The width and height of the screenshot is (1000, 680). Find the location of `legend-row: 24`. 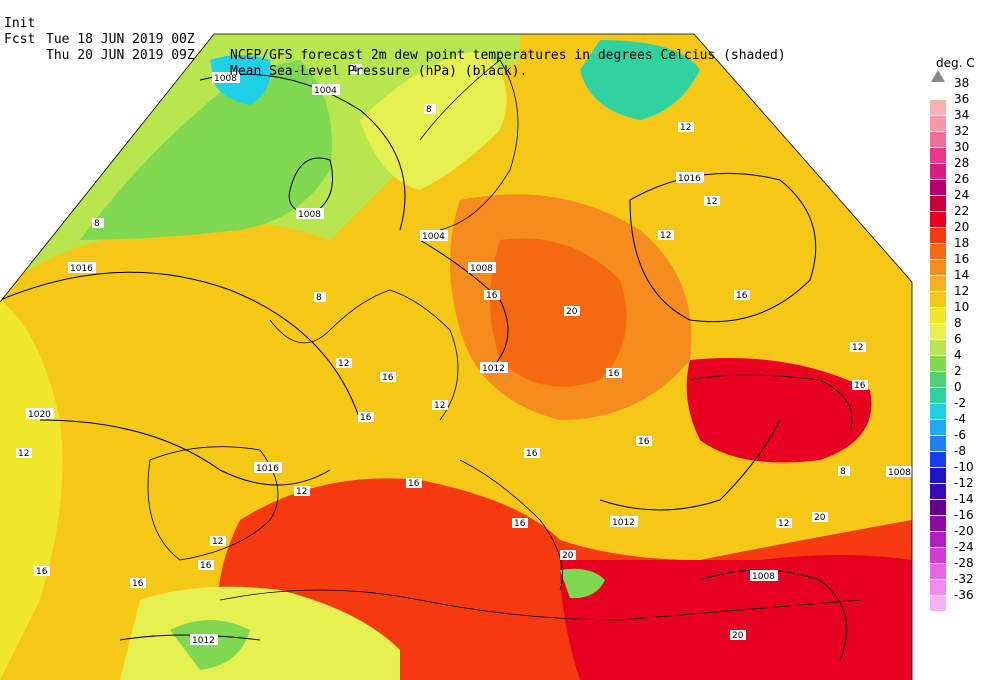

legend-row: 24 is located at coordinates (965, 200).